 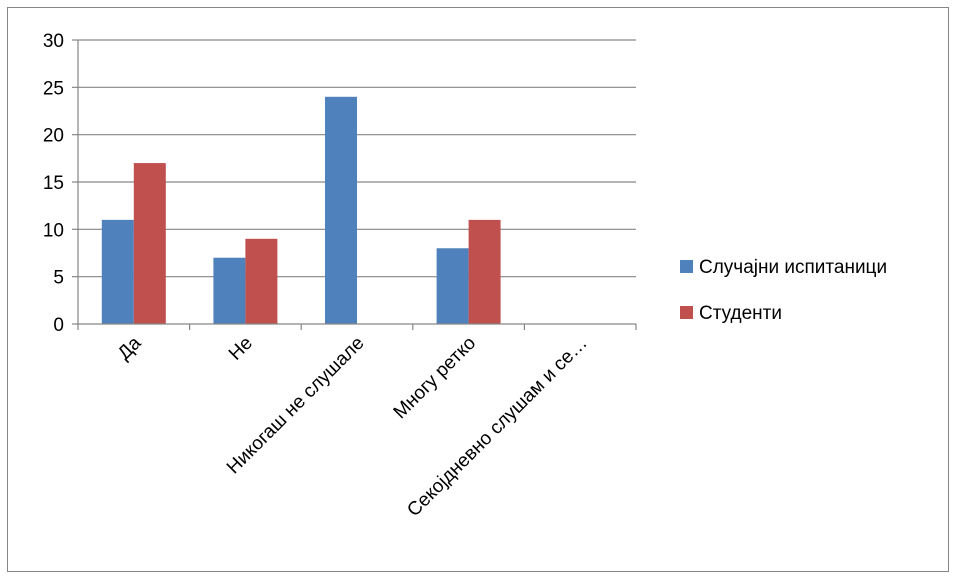 What do you see at coordinates (53, 230) in the screenshot?
I see `y-tick-label: 10` at bounding box center [53, 230].